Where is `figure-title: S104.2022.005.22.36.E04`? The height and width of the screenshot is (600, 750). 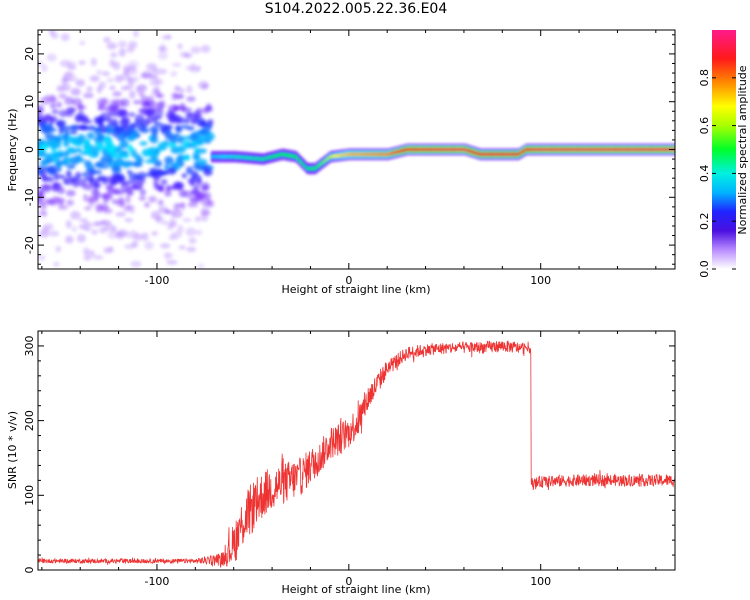
figure-title: S104.2022.005.22.36.E04 is located at coordinates (356, 9).